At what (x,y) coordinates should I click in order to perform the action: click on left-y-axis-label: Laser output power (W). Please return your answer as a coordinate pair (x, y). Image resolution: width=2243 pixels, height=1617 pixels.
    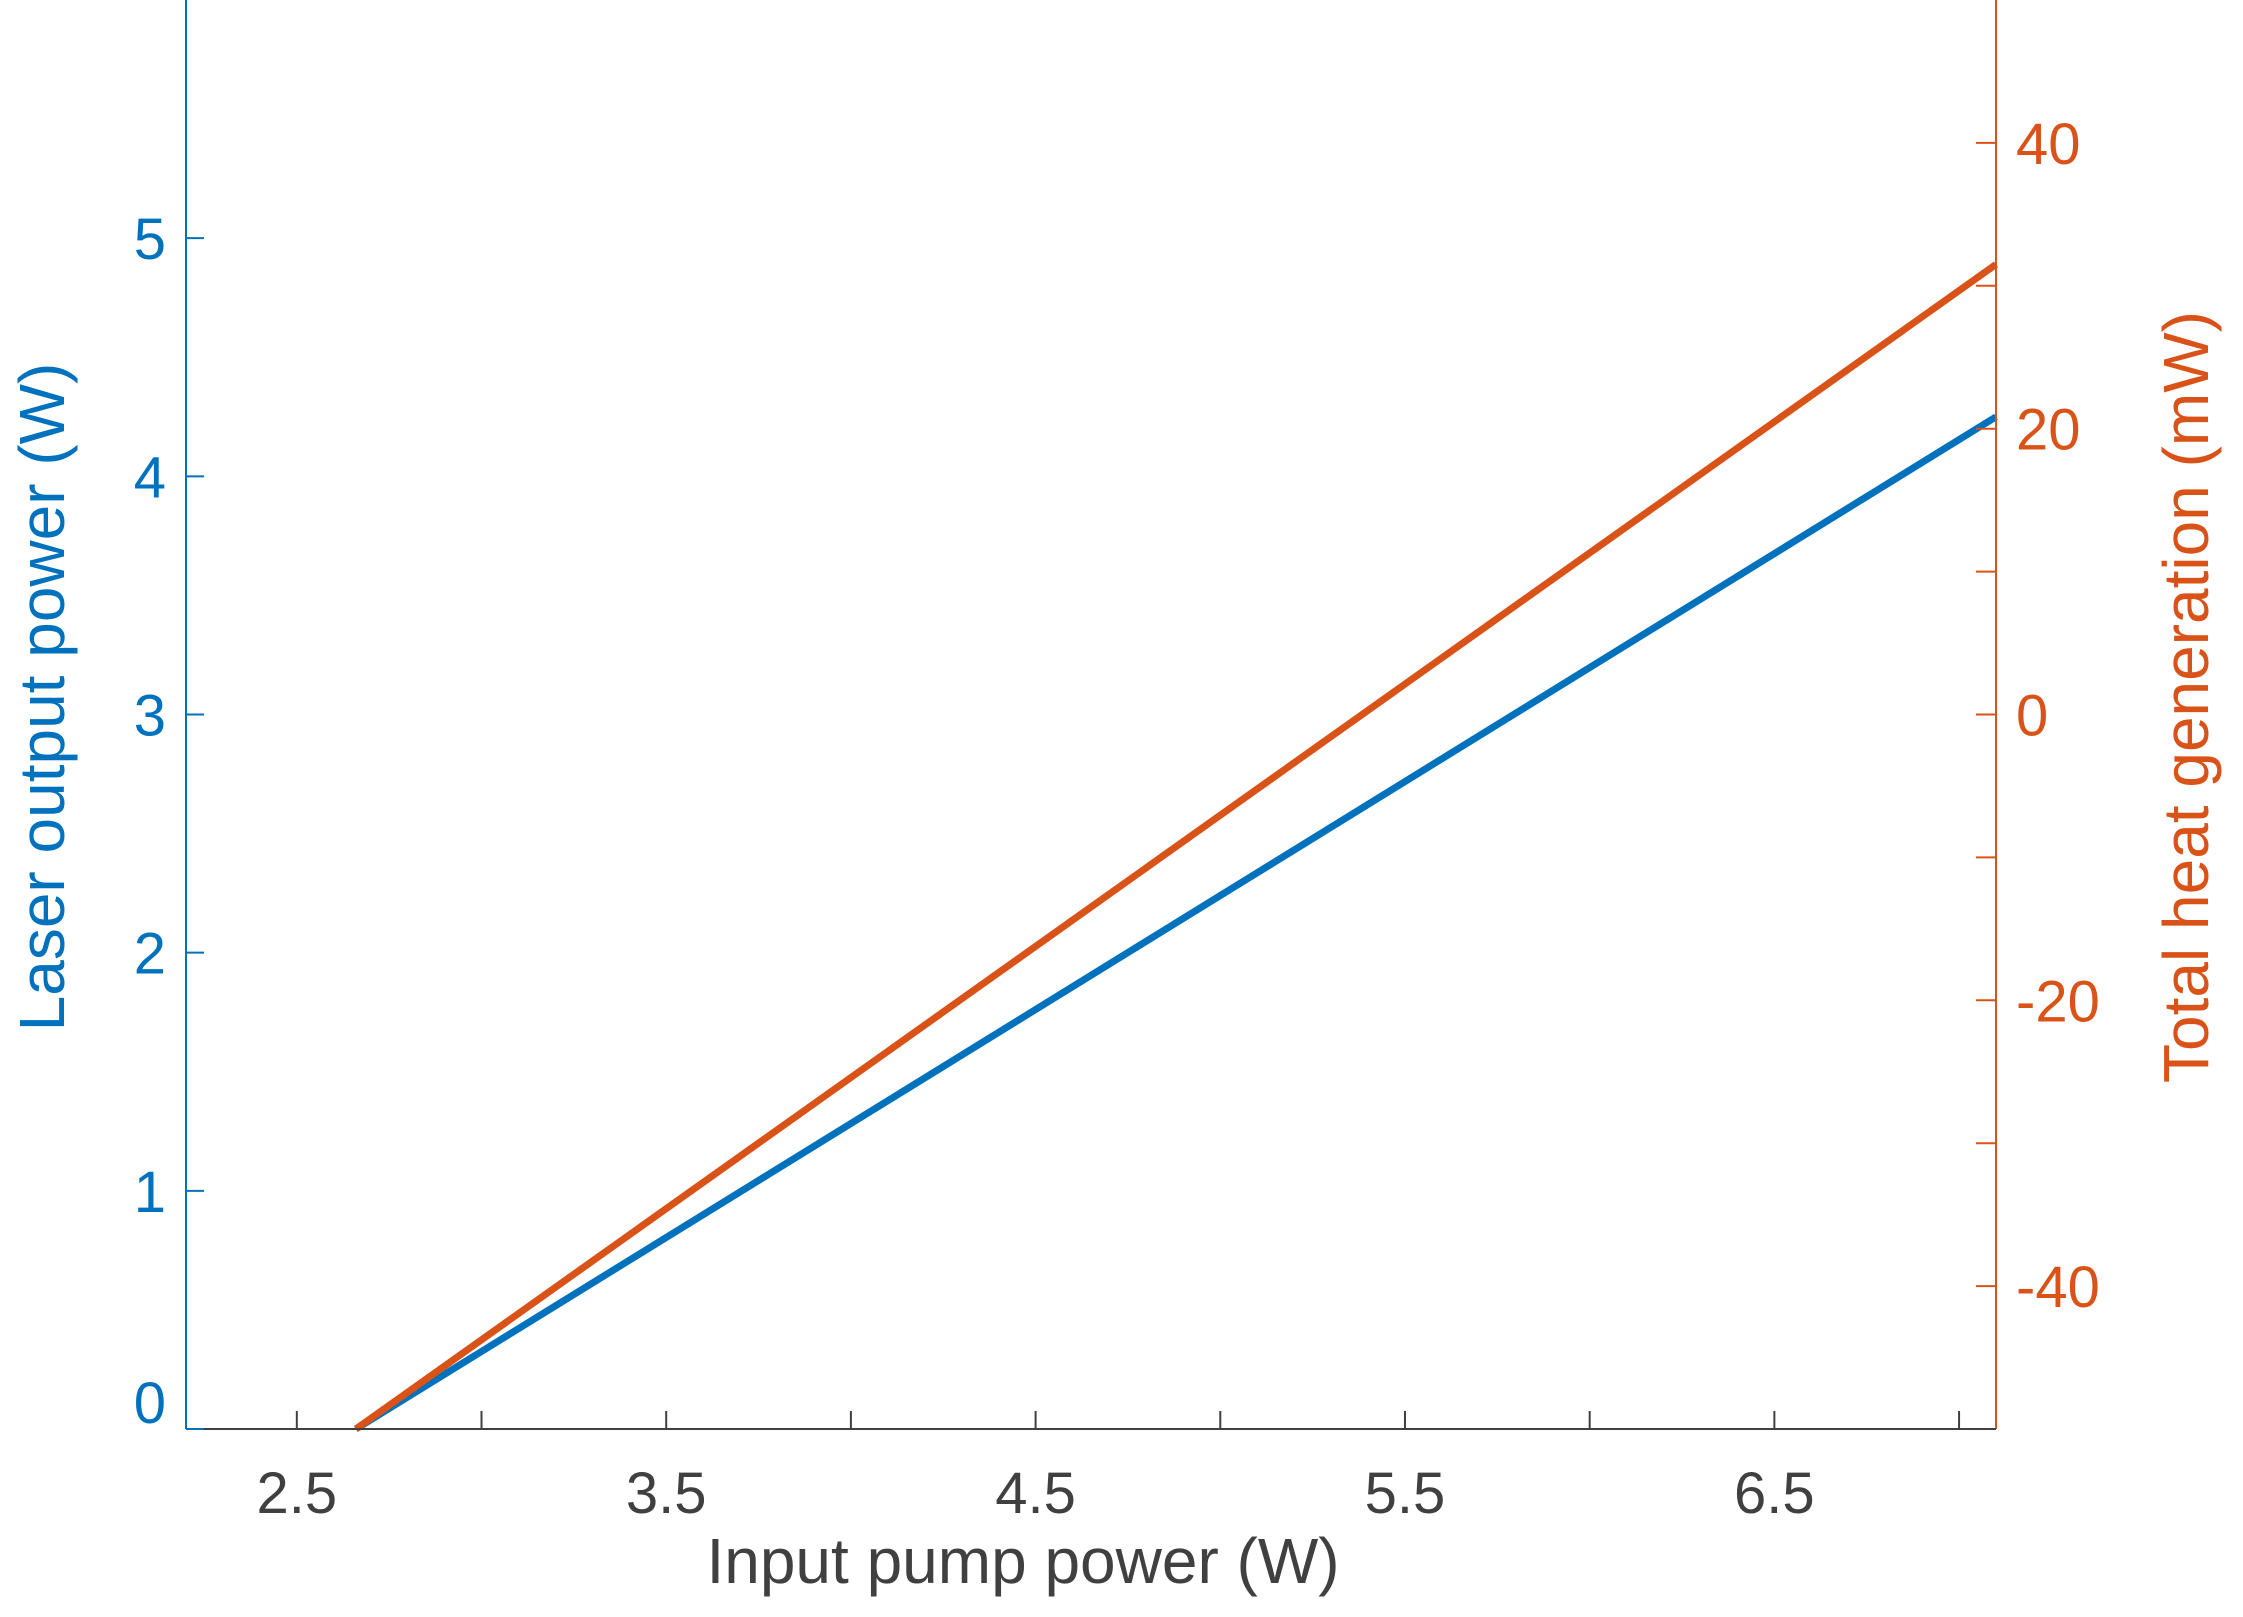
    Looking at the image, I should click on (42, 697).